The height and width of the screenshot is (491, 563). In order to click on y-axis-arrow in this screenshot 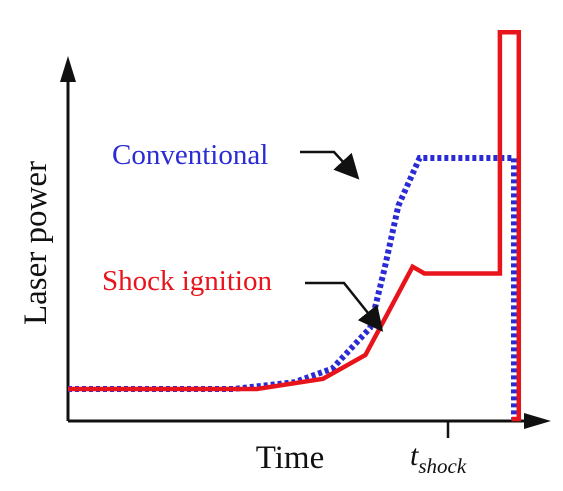, I will do `click(68, 69)`.